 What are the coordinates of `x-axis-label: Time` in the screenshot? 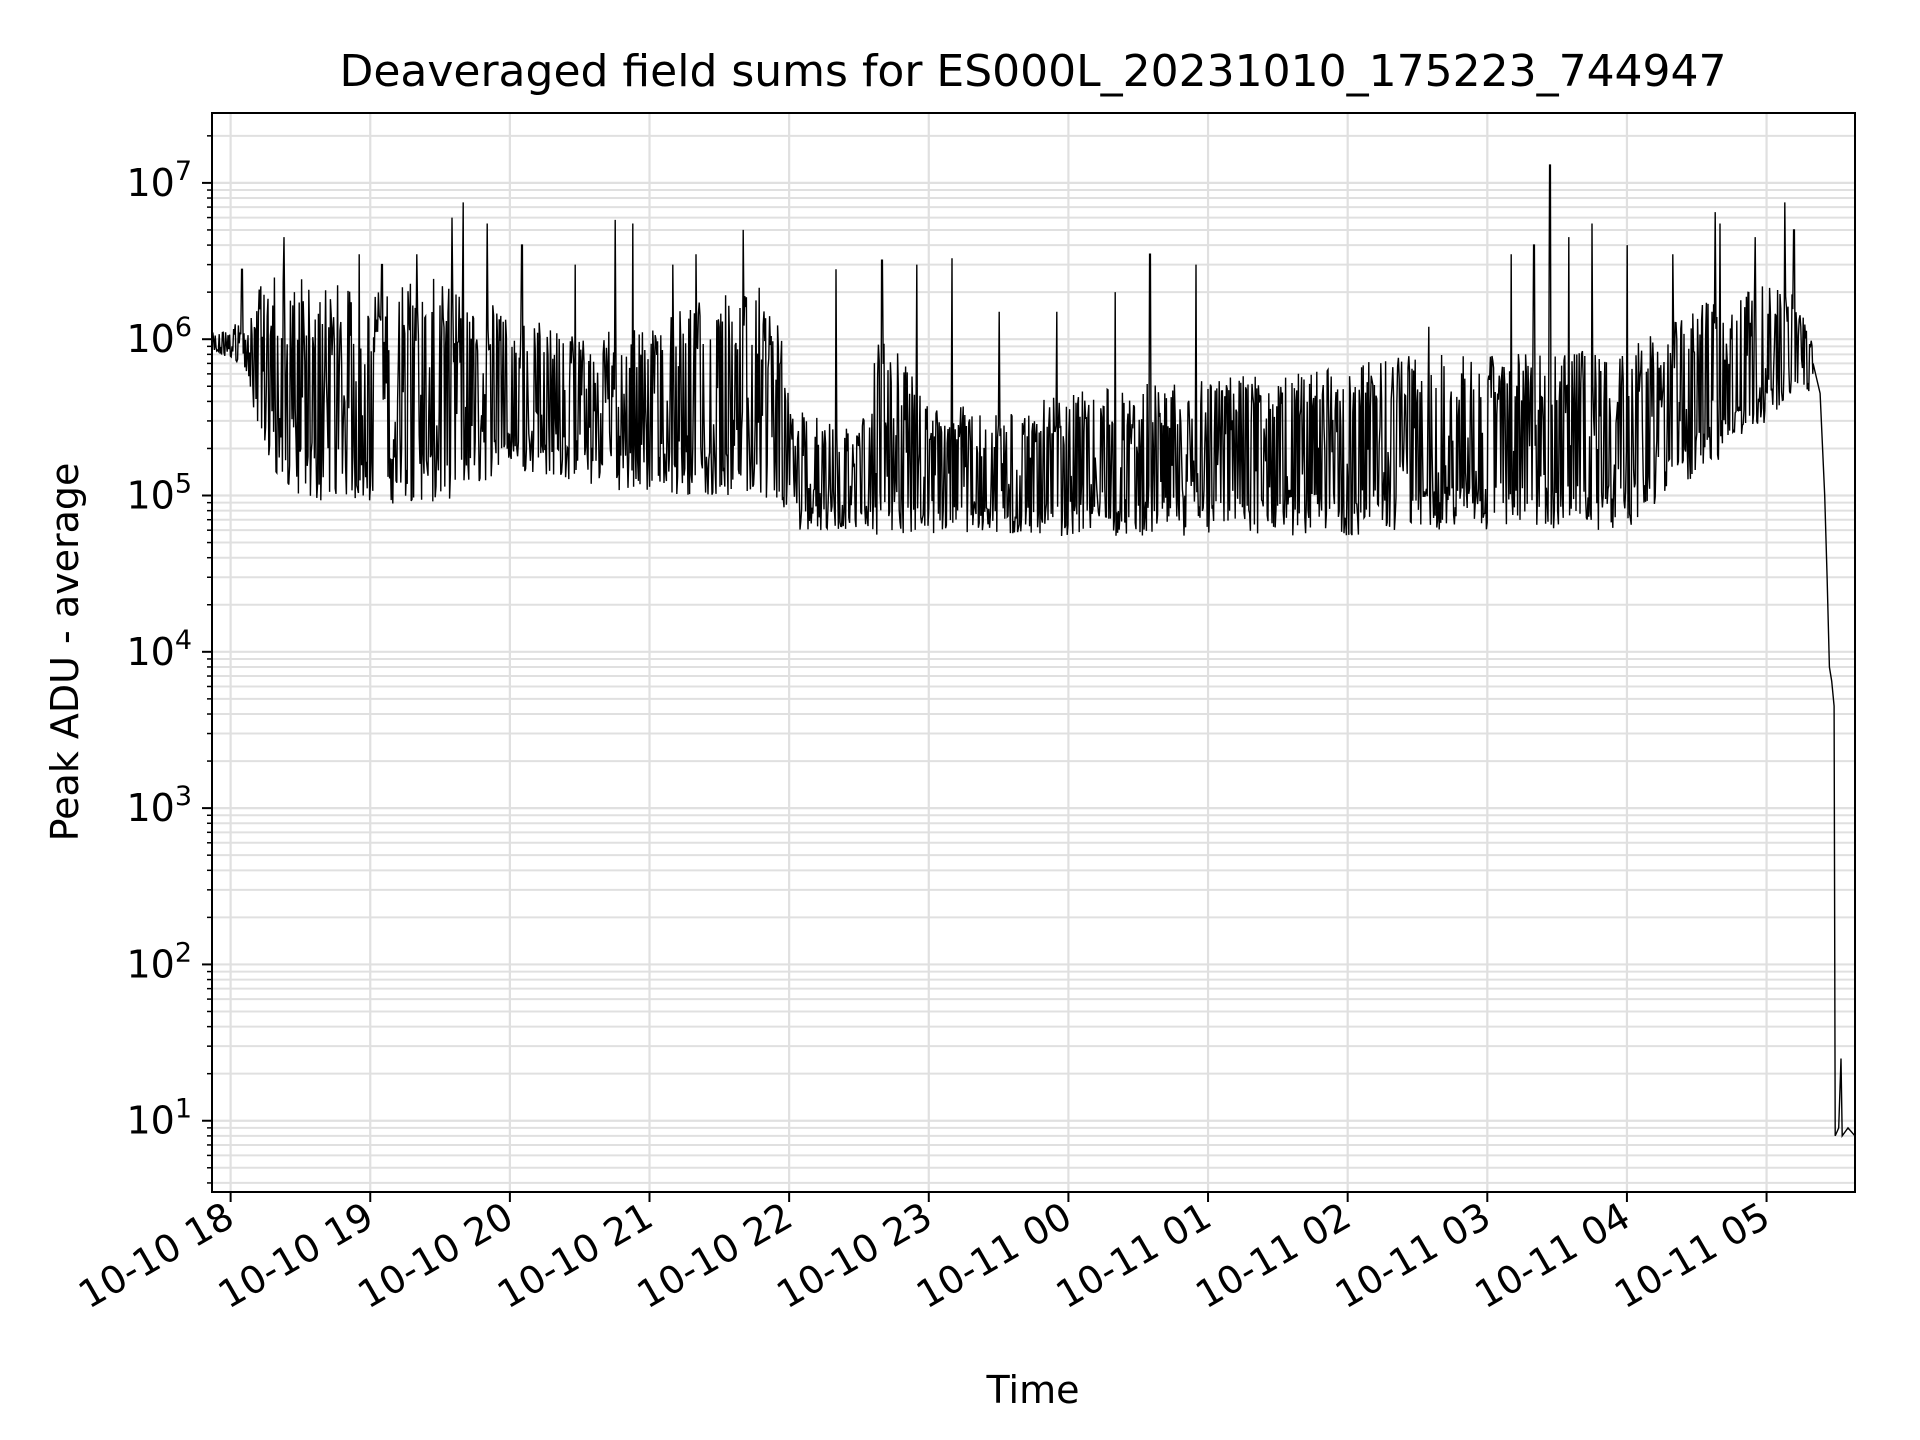 It's located at (1033, 1390).